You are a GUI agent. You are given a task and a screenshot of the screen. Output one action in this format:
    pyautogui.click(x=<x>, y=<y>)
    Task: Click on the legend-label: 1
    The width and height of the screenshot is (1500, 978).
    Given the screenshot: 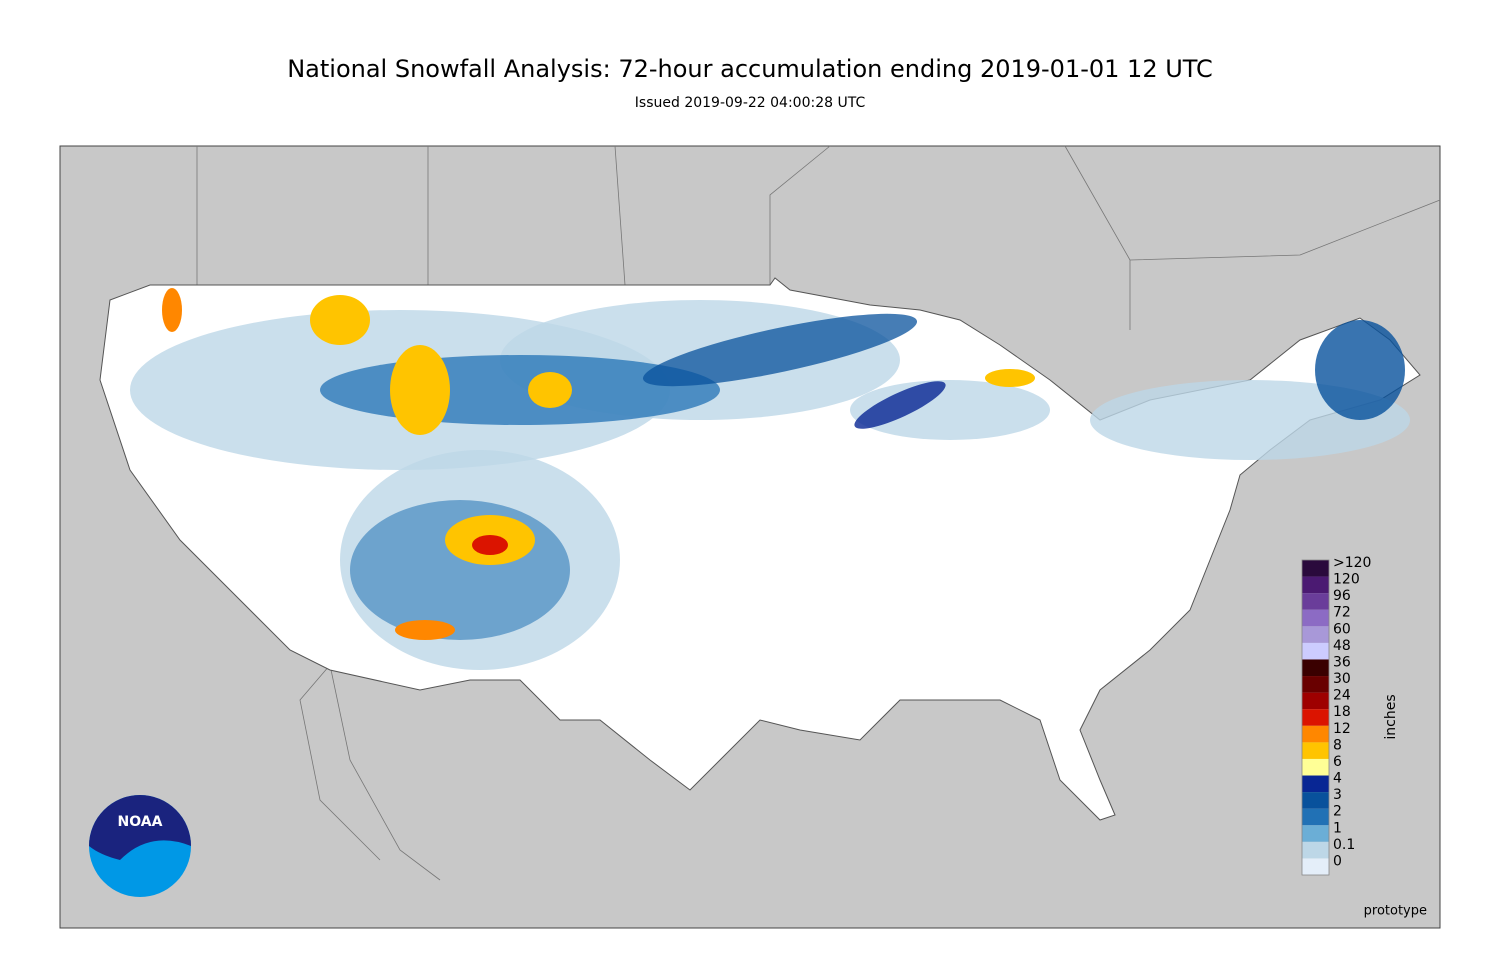 What is the action you would take?
    pyautogui.click(x=1337, y=828)
    